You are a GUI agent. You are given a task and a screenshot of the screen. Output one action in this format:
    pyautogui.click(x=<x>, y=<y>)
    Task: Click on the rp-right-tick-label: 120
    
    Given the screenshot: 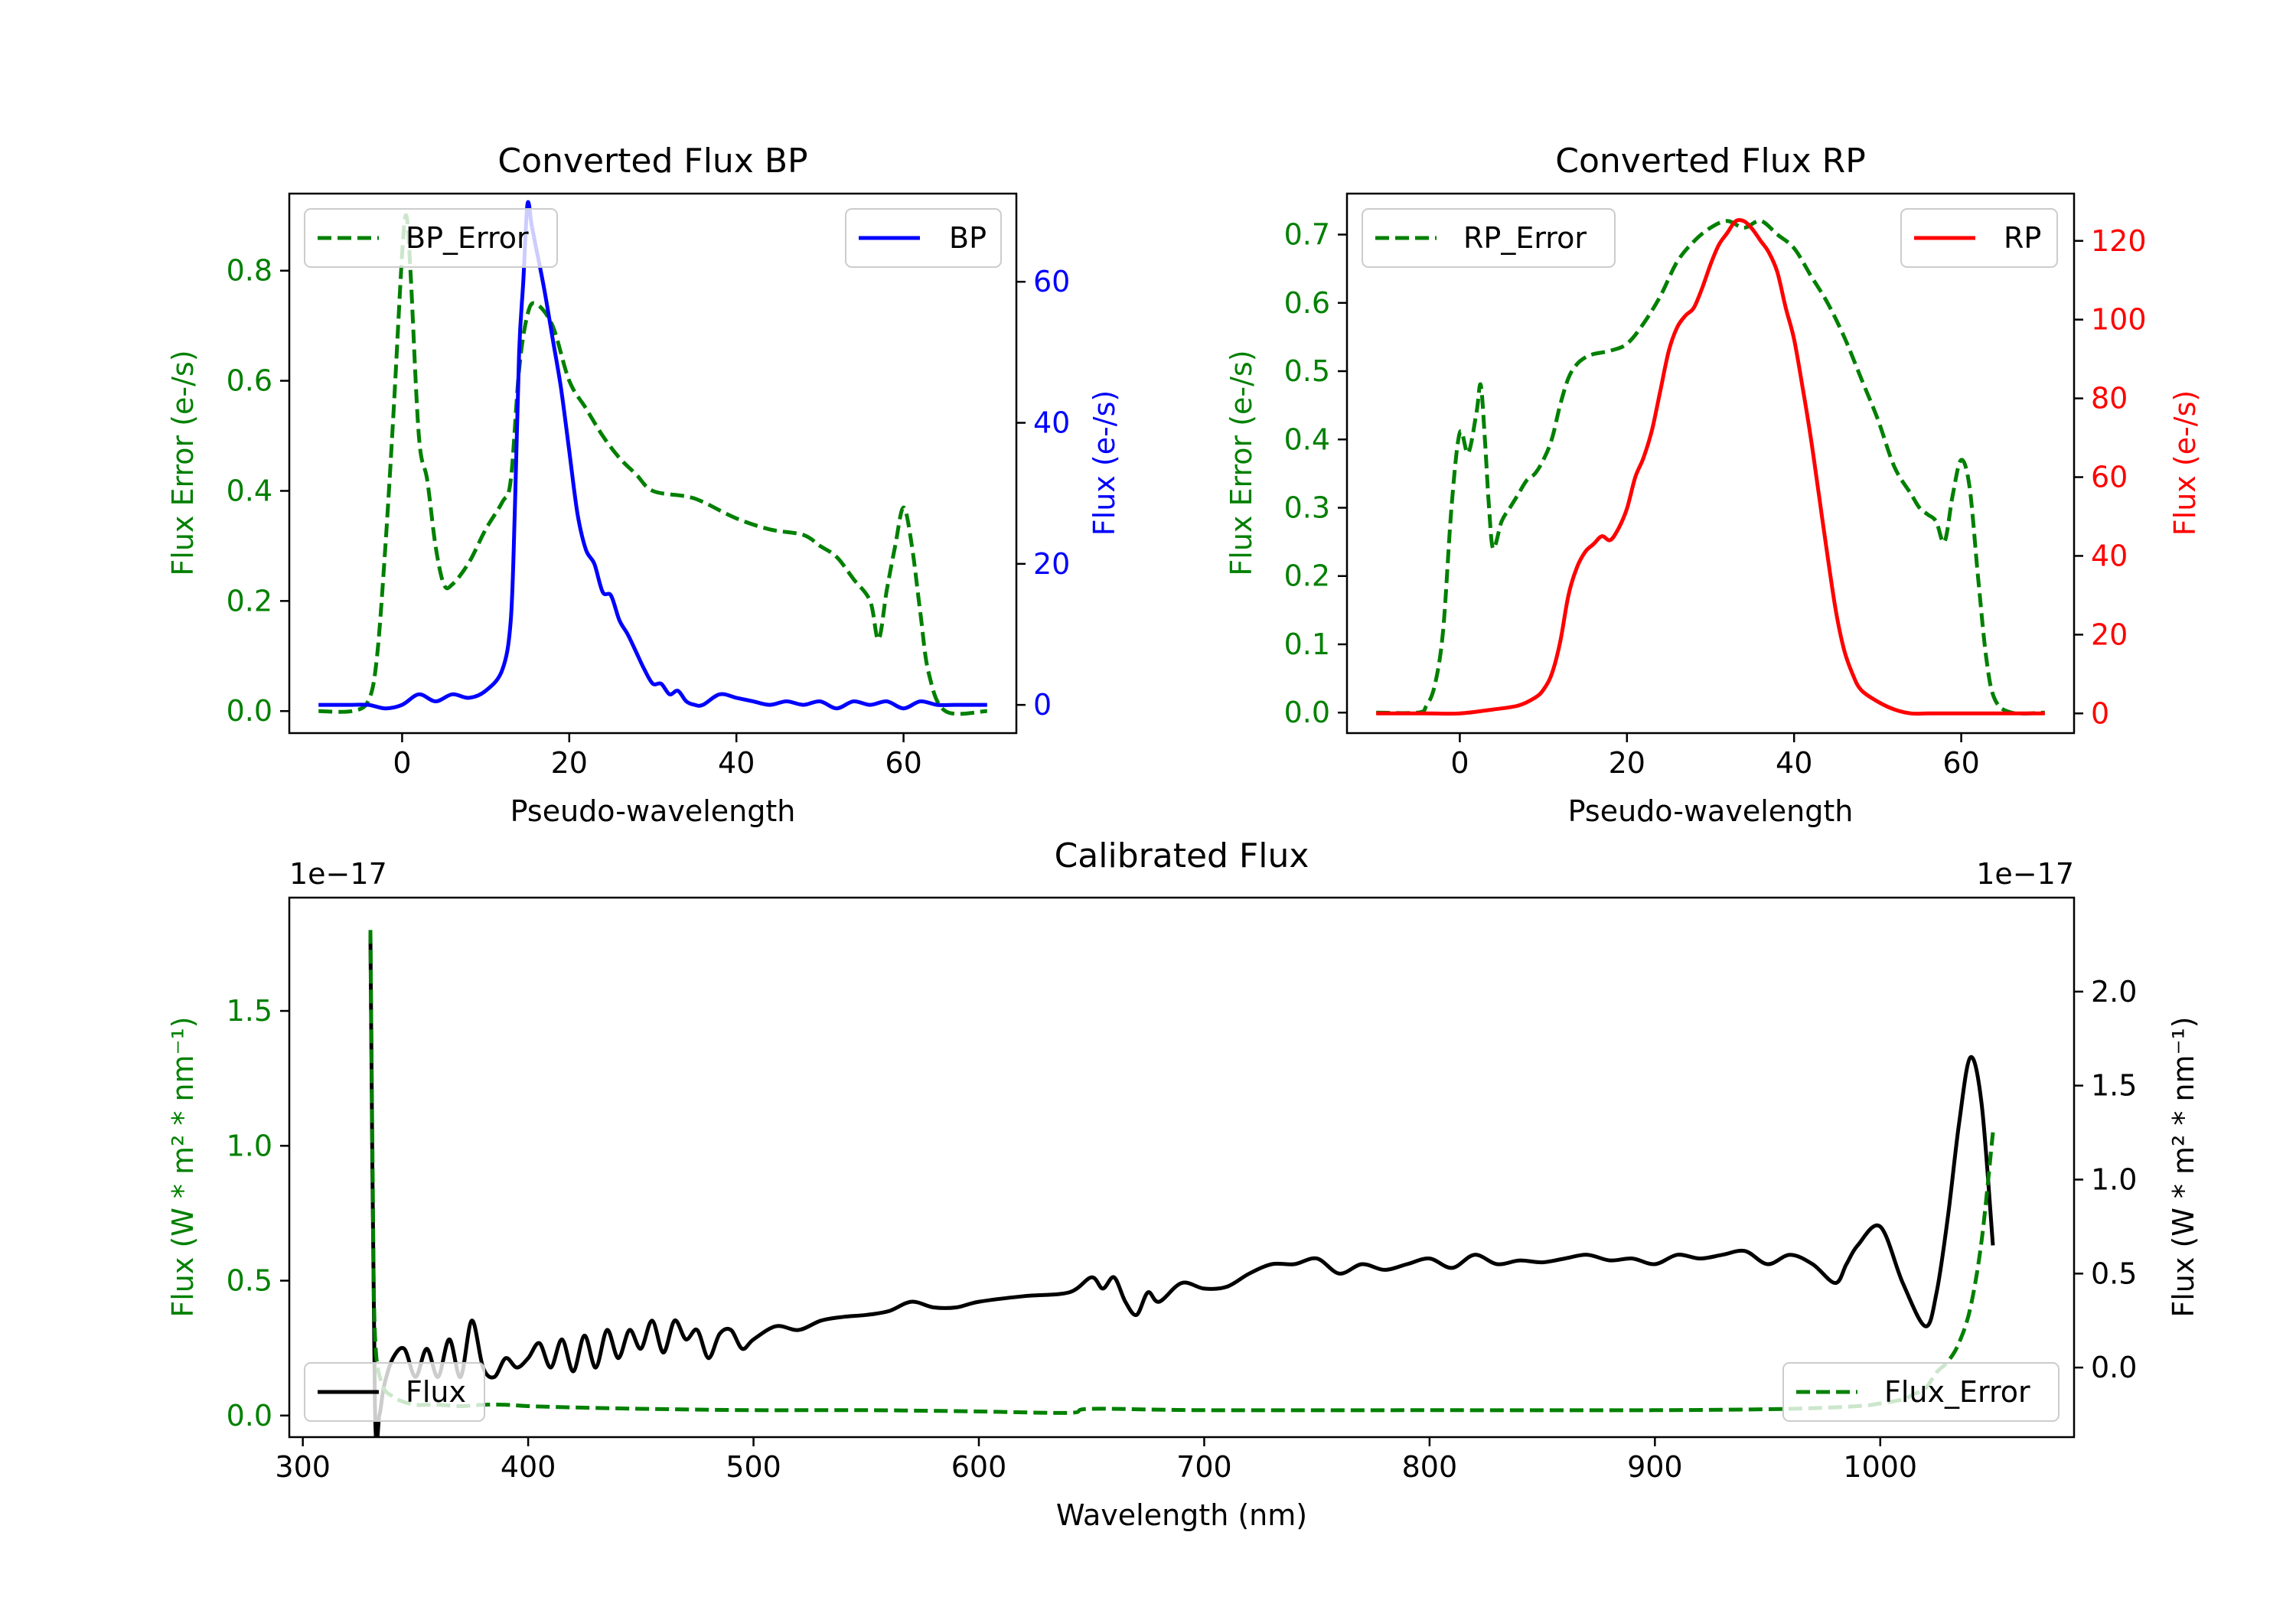 What is the action you would take?
    pyautogui.click(x=2119, y=241)
    